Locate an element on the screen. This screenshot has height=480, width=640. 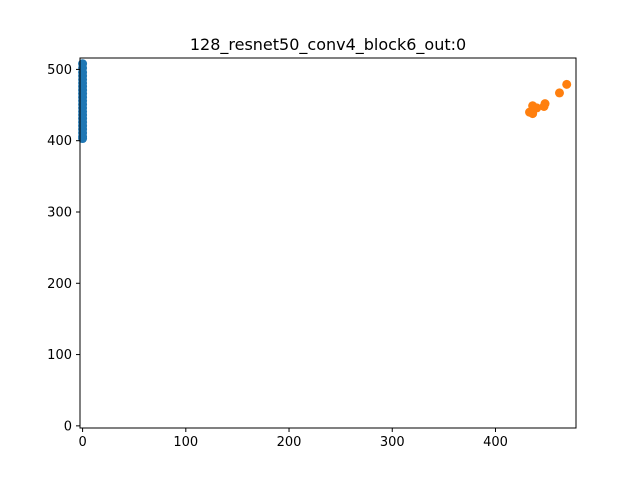
y-tick-label: 200 is located at coordinates (59, 284).